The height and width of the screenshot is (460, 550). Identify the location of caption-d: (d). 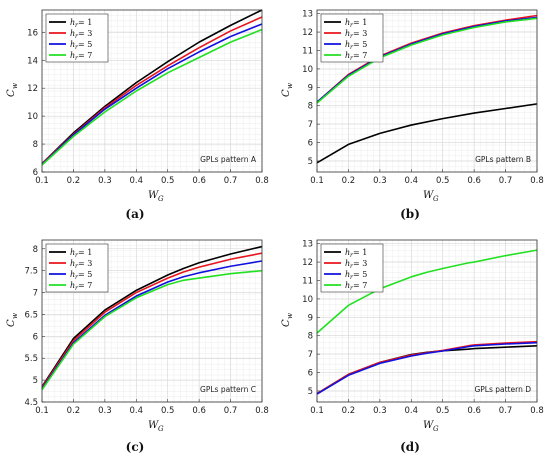
(410, 447).